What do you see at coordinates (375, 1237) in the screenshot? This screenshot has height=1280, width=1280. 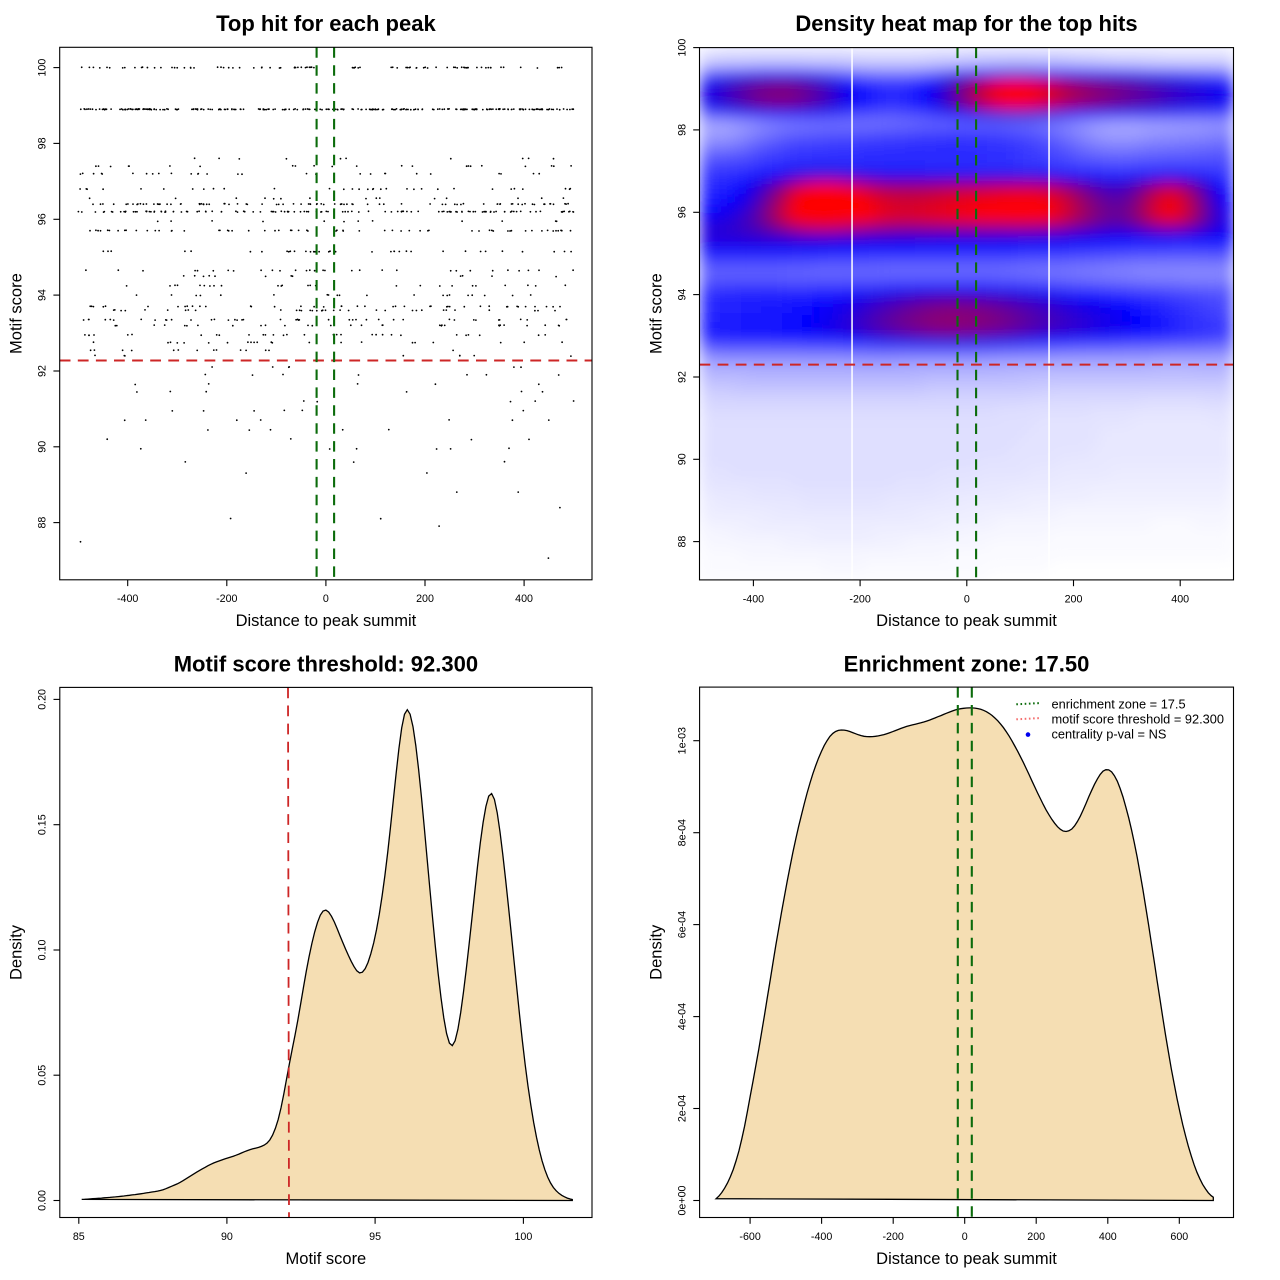 I see `svg-text: 95` at bounding box center [375, 1237].